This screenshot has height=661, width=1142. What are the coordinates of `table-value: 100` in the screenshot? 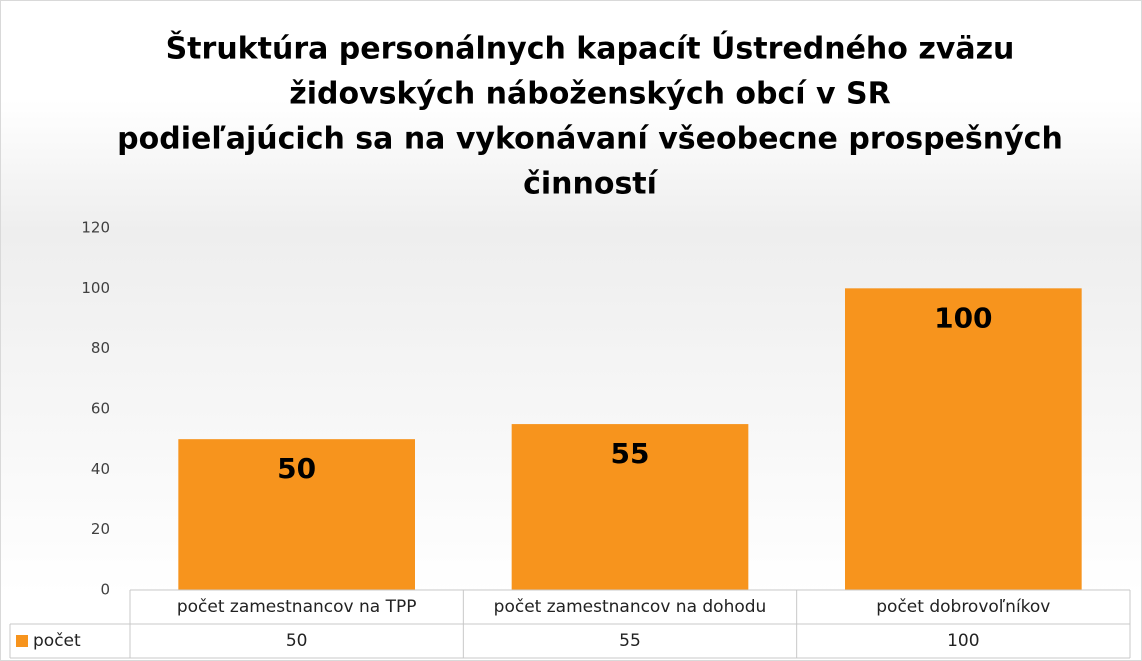 It's located at (963, 641).